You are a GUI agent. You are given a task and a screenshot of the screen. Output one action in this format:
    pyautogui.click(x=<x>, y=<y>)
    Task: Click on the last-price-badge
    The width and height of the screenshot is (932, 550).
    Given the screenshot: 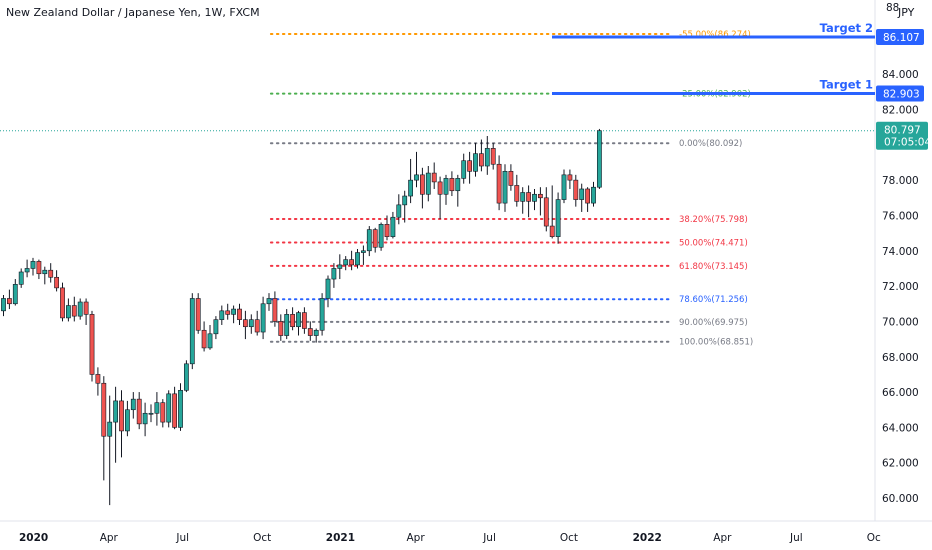 What is the action you would take?
    pyautogui.click(x=902, y=135)
    